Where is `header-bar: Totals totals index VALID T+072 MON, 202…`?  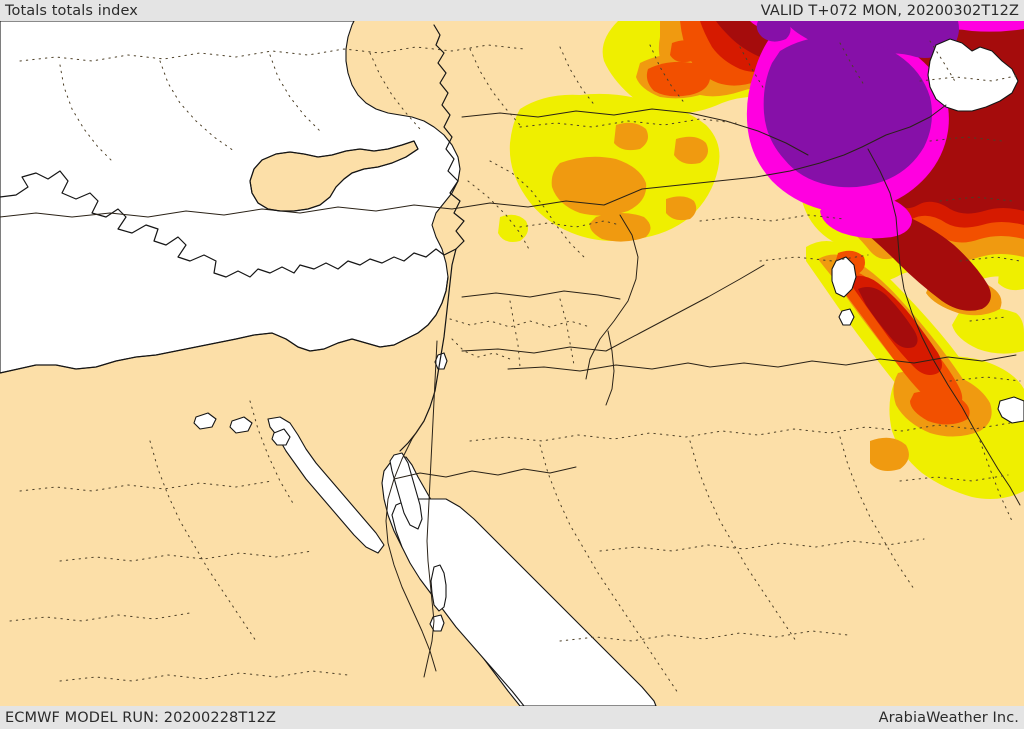 header-bar: Totals totals index VALID T+072 MON, 202… is located at coordinates (512, 10).